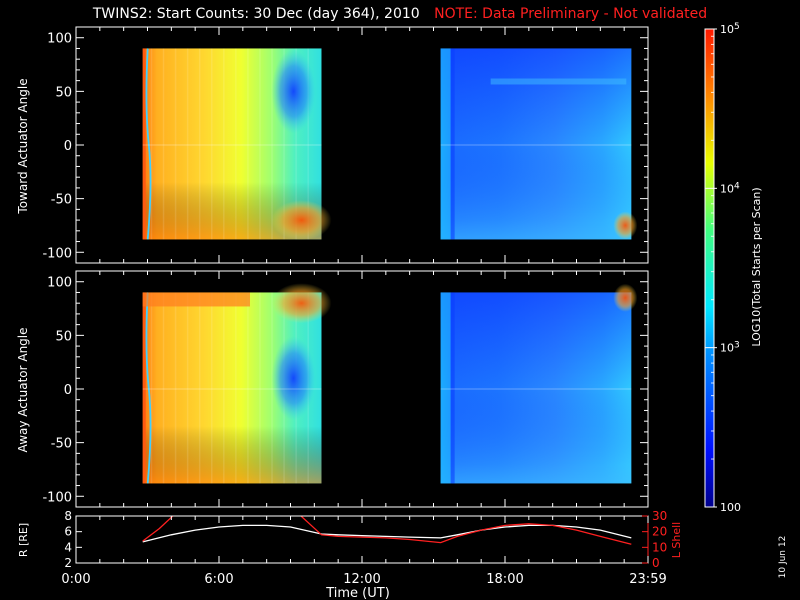 Image resolution: width=800 pixels, height=600 pixels. What do you see at coordinates (68, 532) in the screenshot?
I see `y-tick-label: 6` at bounding box center [68, 532].